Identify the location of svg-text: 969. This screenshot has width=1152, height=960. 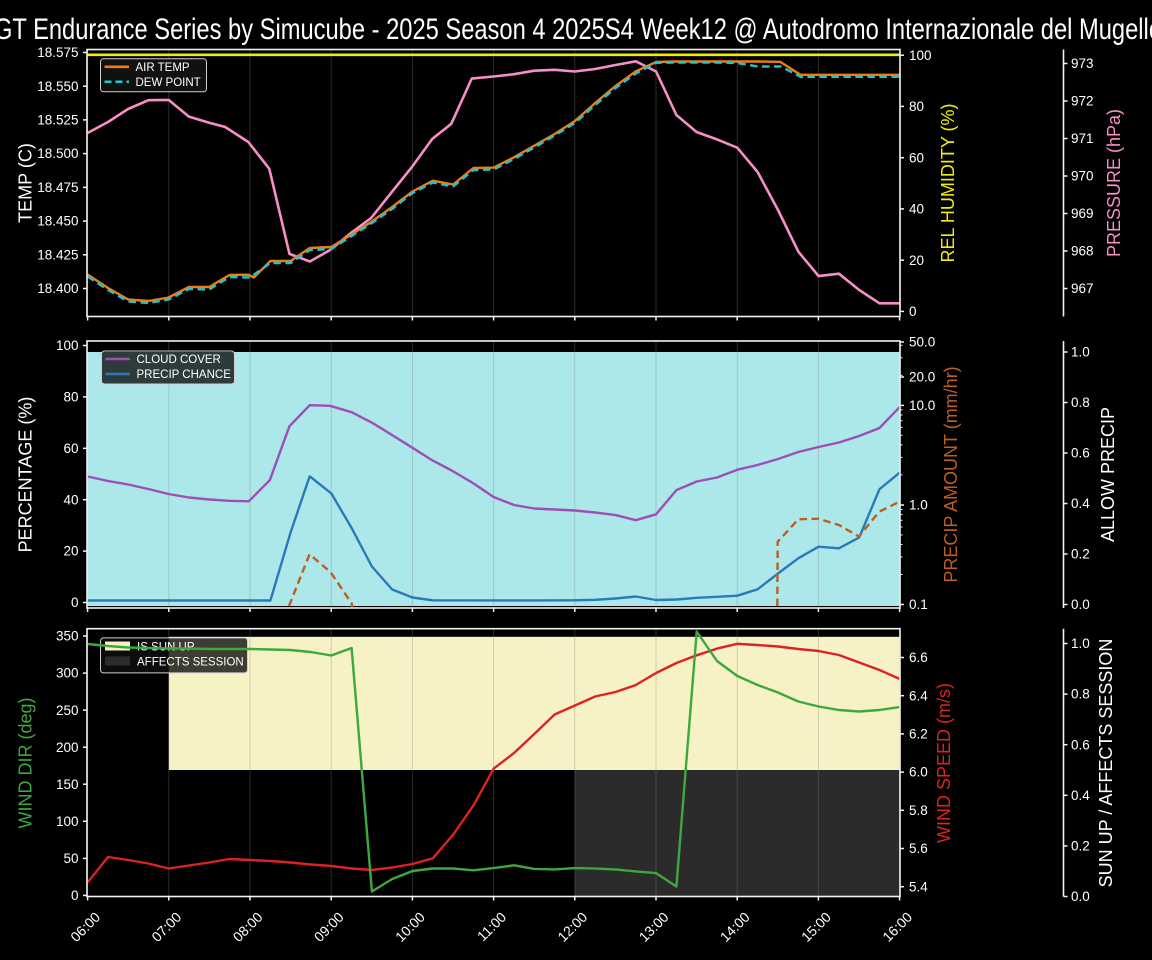
(1082, 213).